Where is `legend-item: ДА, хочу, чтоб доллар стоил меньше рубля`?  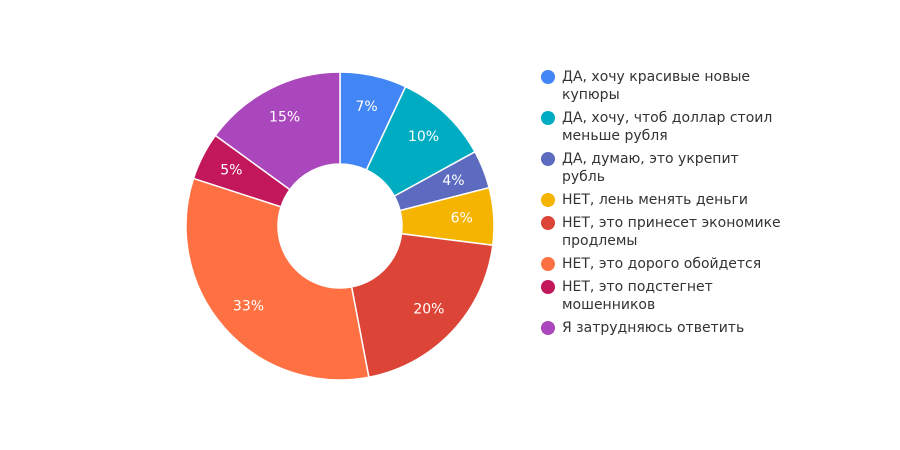 legend-item: ДА, хочу, чтоб доллар стоил меньше рубля is located at coordinates (661, 127).